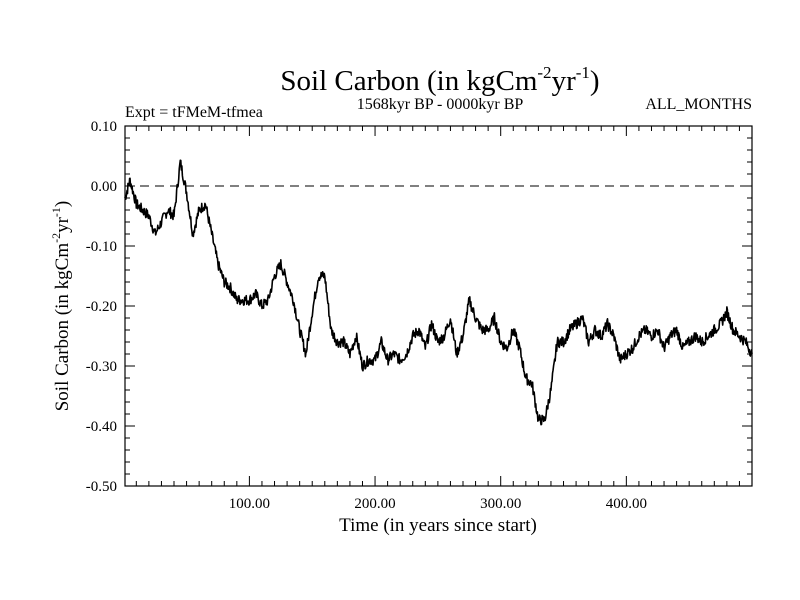 The image size is (800, 600). What do you see at coordinates (101, 427) in the screenshot?
I see `y-tick-label: -0.40` at bounding box center [101, 427].